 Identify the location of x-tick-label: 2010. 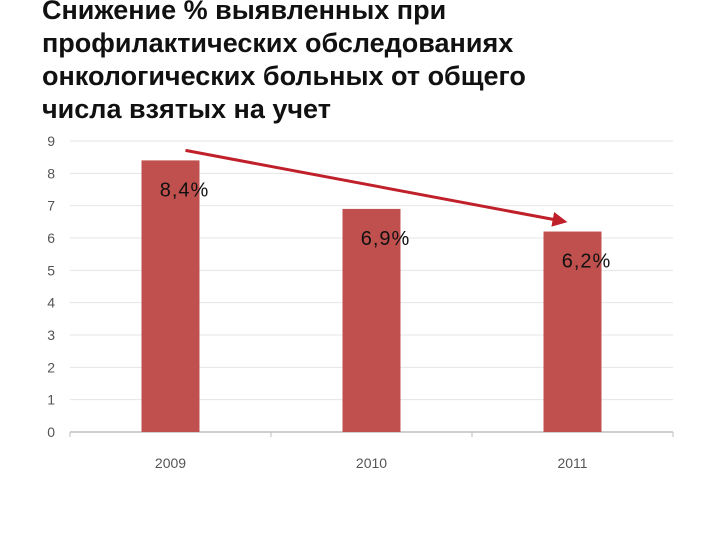
(371, 463).